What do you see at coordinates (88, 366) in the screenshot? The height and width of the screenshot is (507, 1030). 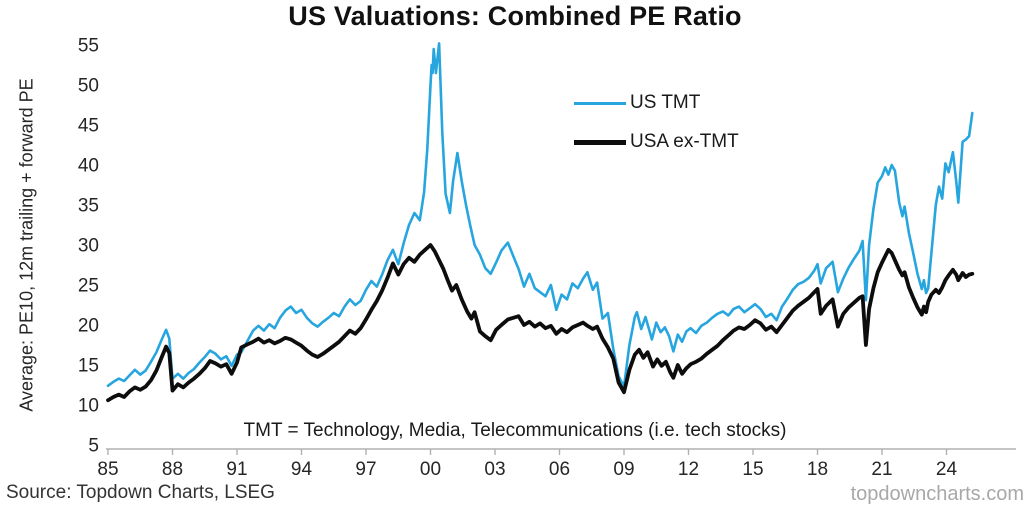 I see `y-tick-label: 15` at bounding box center [88, 366].